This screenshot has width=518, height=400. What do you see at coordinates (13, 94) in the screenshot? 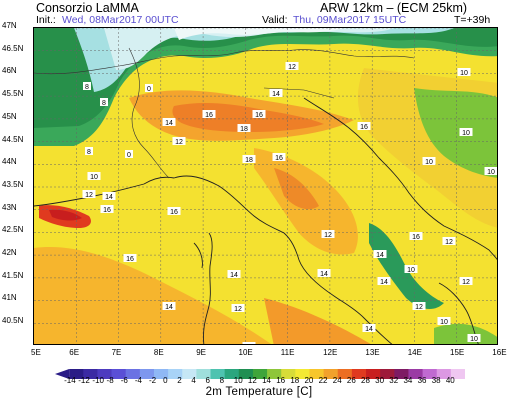
I see `lat-tick-label: 45.5N` at bounding box center [13, 94].